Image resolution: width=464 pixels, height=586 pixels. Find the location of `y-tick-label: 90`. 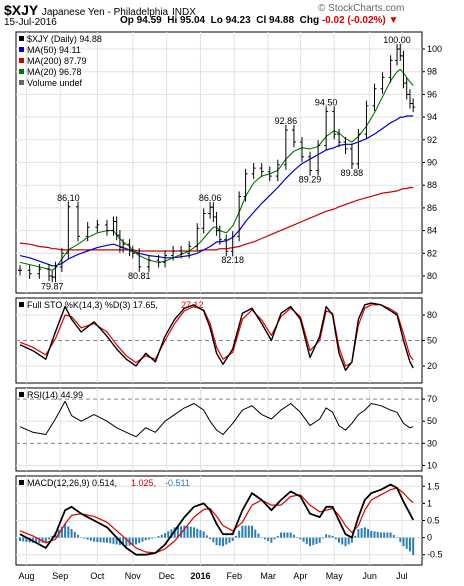

y-tick-label: 90 is located at coordinates (432, 163).